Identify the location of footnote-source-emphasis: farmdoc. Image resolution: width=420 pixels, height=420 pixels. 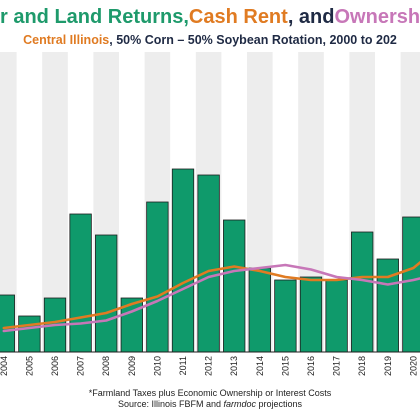
(240, 404).